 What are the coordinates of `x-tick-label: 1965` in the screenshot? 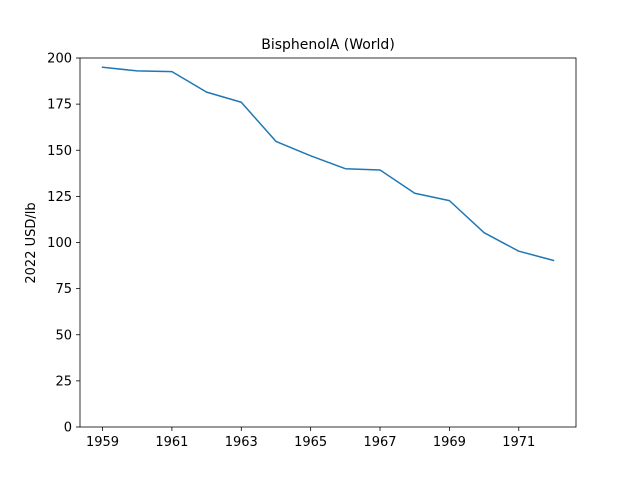 It's located at (310, 442).